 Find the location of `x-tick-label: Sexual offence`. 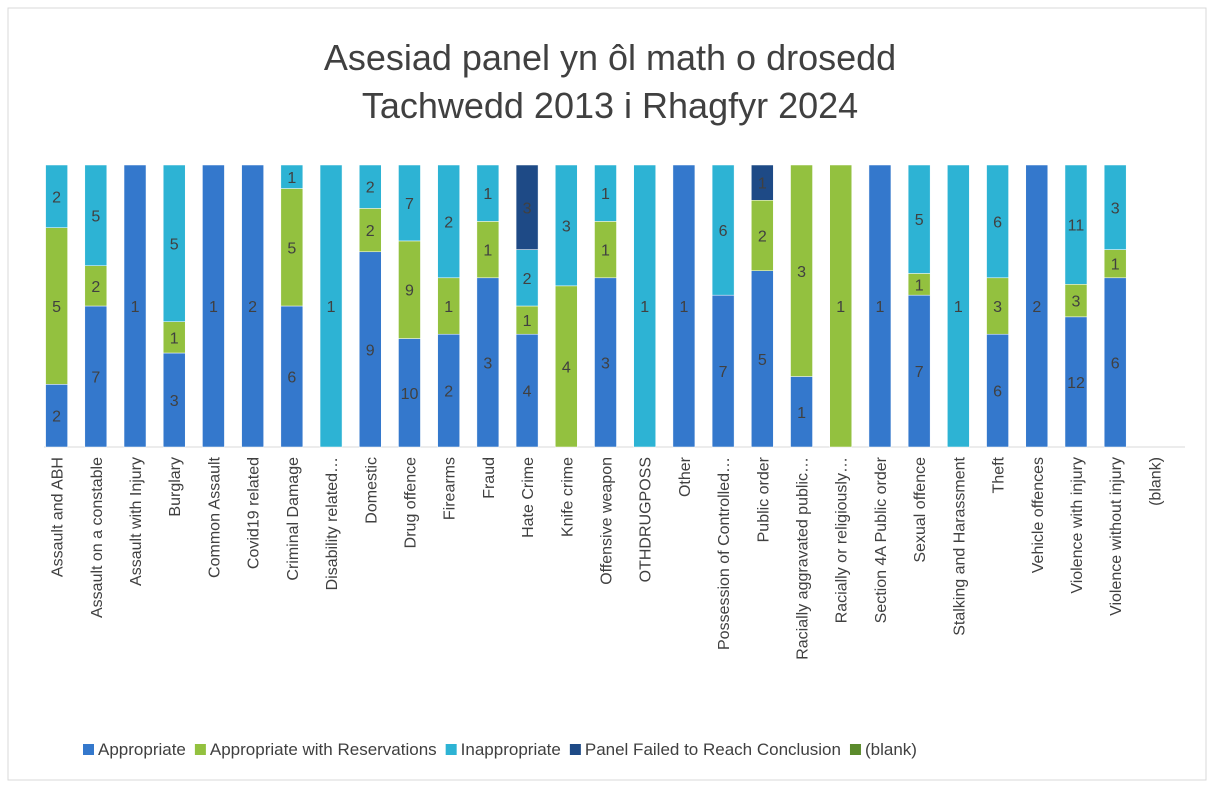

x-tick-label: Sexual offence is located at coordinates (920, 510).